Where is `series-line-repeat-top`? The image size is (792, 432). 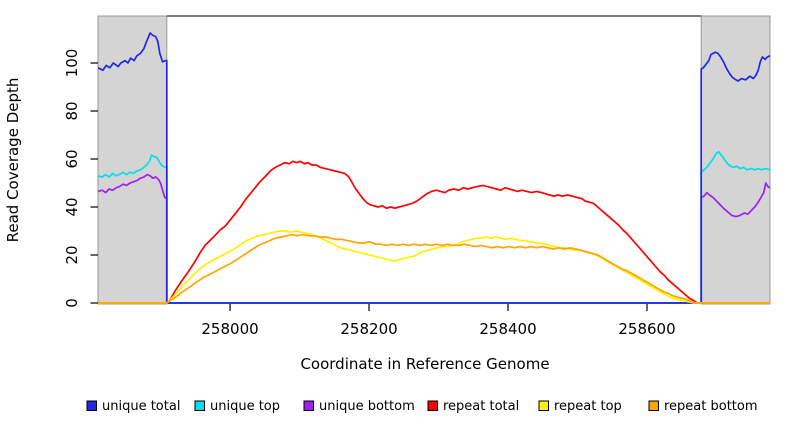
series-line-repeat-top is located at coordinates (434, 267).